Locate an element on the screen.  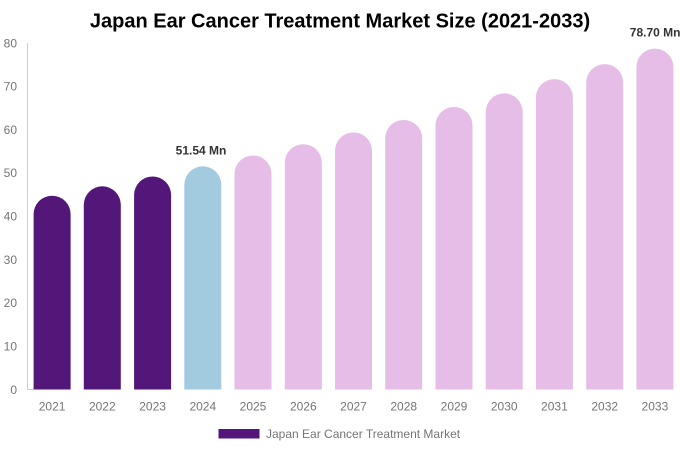
svg-text: 10 is located at coordinates (11, 347).